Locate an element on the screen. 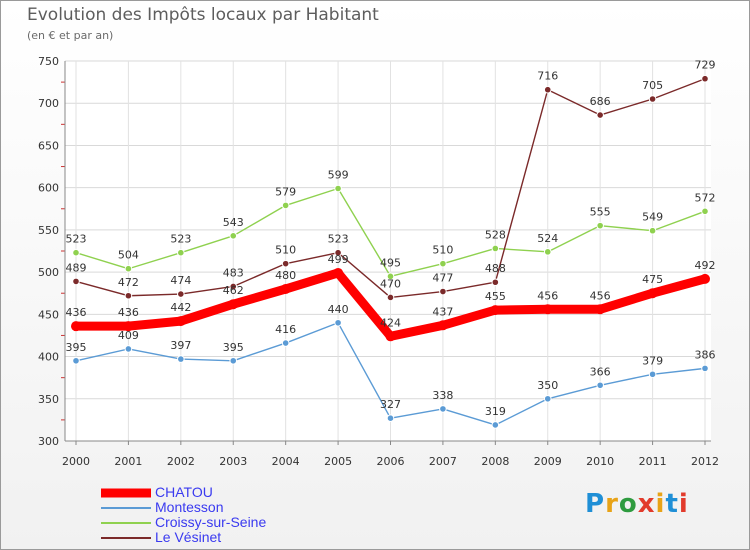  data-label-le-vesinet: 523 is located at coordinates (338, 239).